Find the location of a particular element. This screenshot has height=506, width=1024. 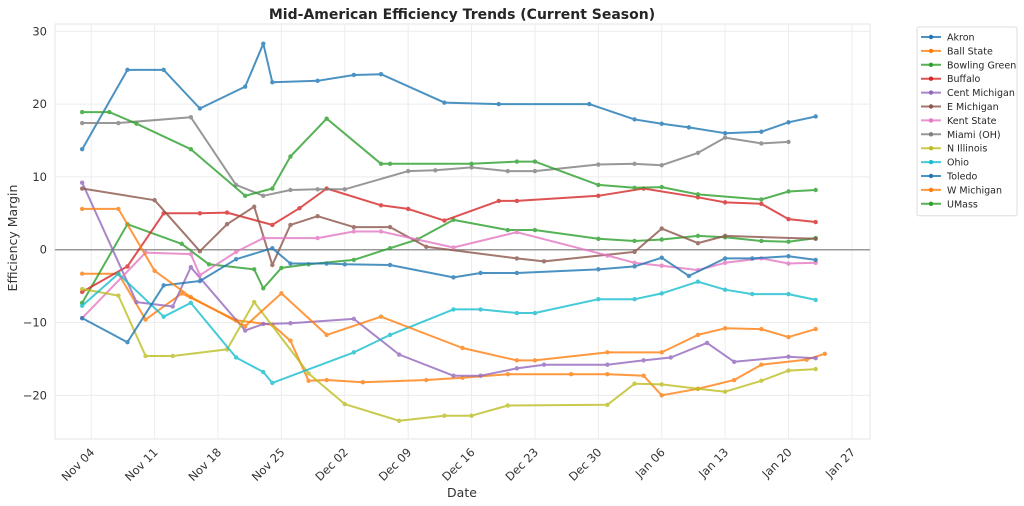

y-axis-ticks: −20 −10 0 10 20 30 is located at coordinates (35, 213).